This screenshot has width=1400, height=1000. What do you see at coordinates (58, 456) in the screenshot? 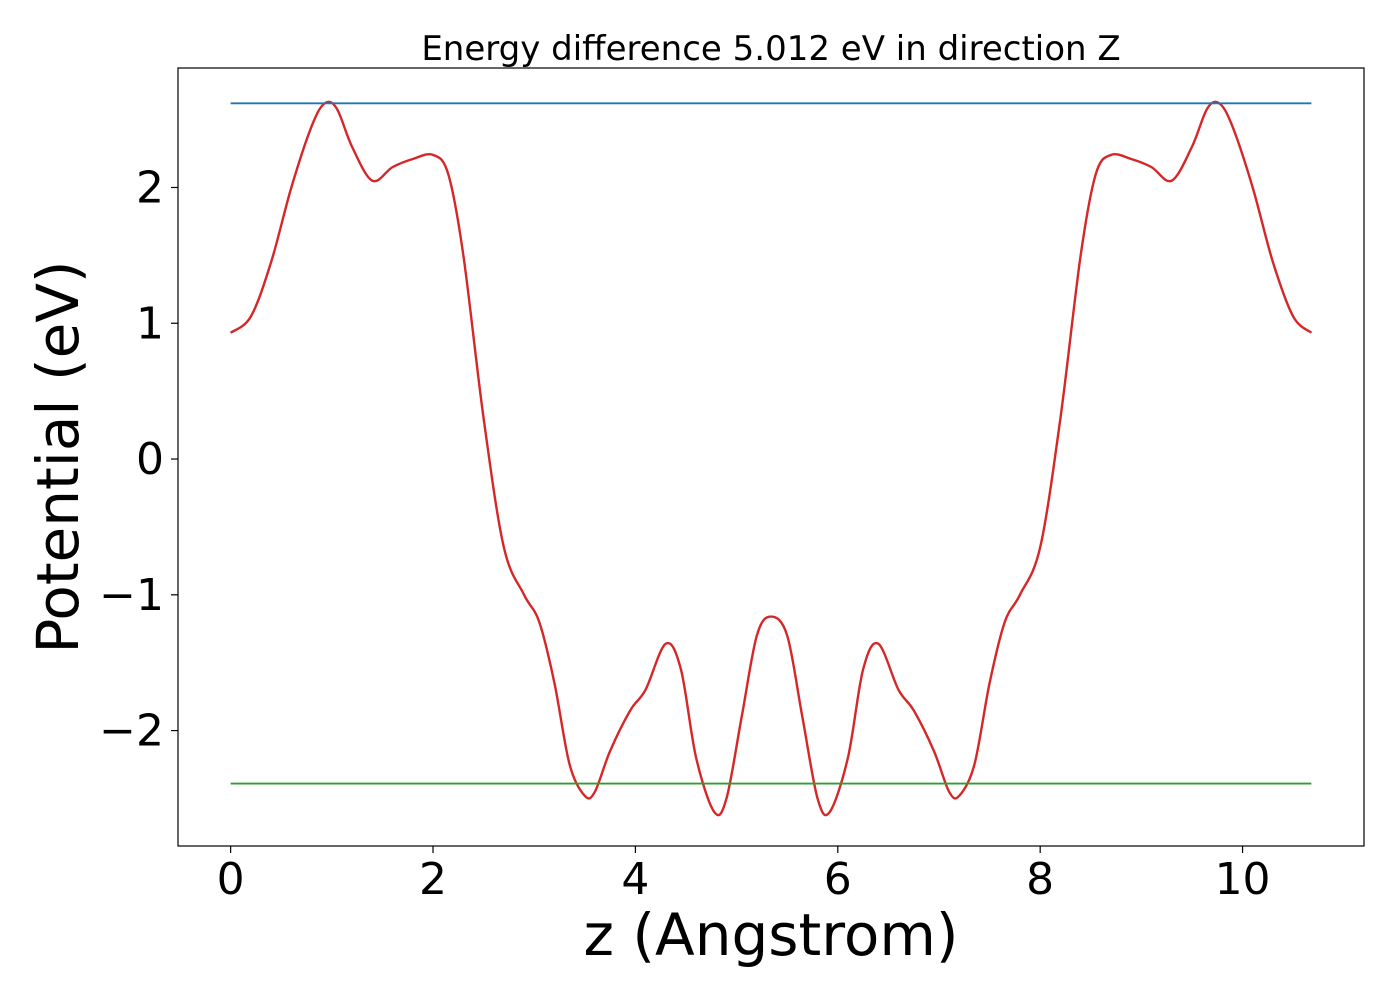
I see `y-axis-label: Potential (eV)` at bounding box center [58, 456].